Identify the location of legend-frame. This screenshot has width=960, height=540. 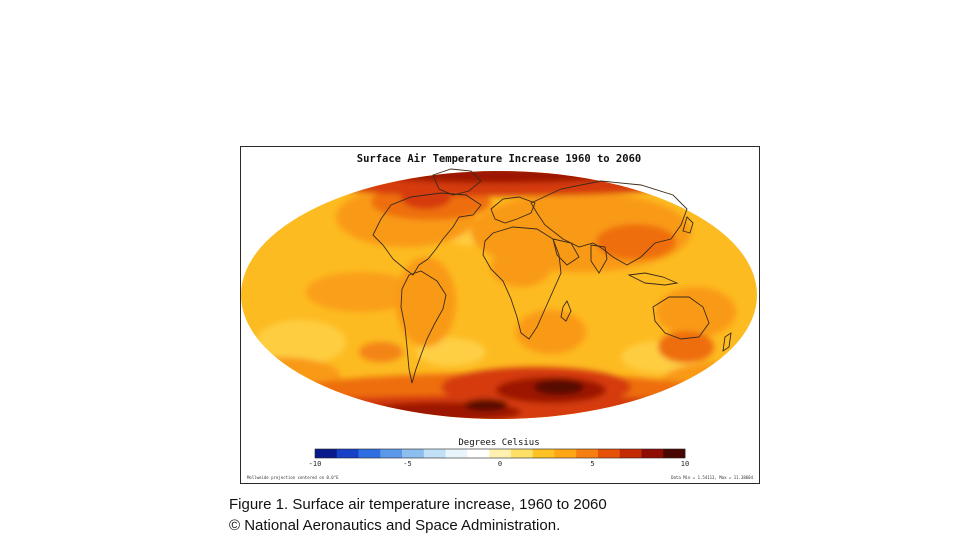
(500, 453).